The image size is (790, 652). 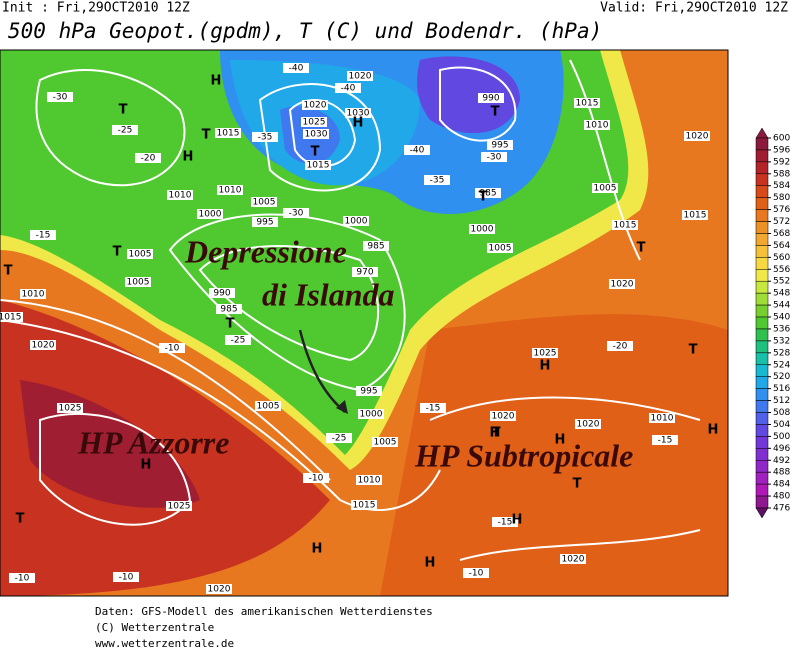 I want to click on isobar-label: -30, so click(x=60, y=98).